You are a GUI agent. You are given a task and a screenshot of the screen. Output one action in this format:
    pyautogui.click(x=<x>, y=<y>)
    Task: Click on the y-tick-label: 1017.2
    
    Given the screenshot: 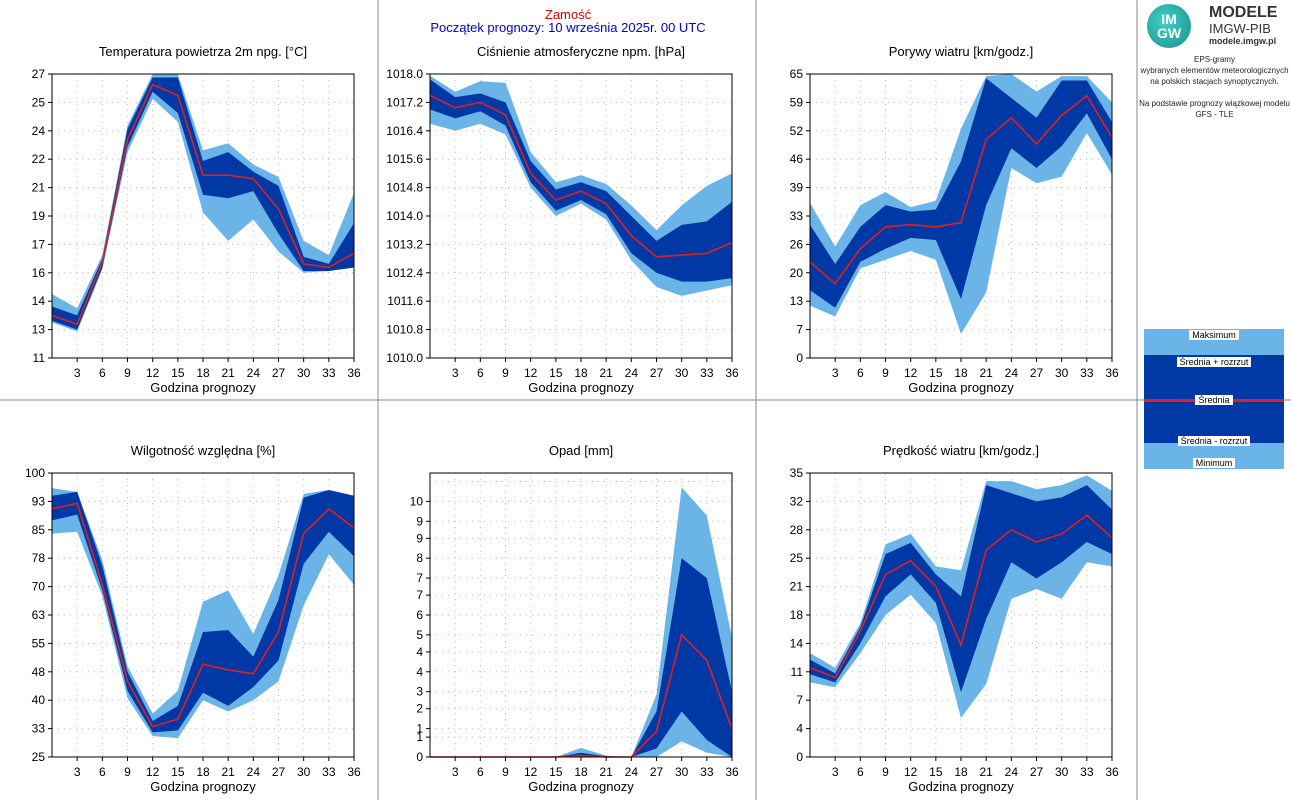 What is the action you would take?
    pyautogui.click(x=404, y=102)
    